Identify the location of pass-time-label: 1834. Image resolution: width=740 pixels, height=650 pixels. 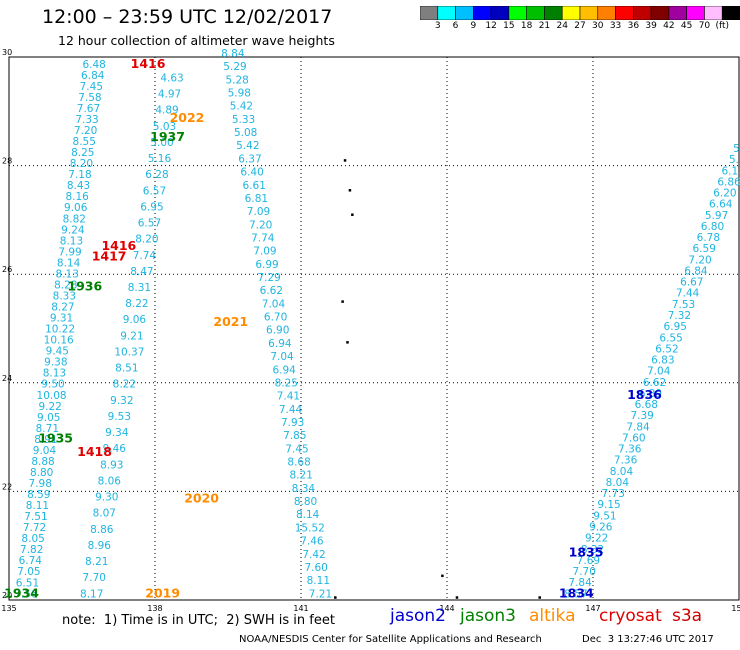
(576, 592).